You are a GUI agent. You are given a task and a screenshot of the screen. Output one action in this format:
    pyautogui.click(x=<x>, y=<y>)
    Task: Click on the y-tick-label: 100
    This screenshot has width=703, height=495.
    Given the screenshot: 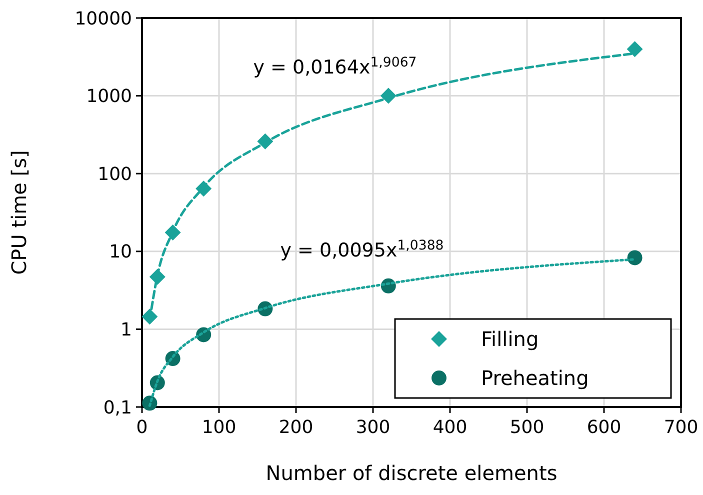 What is the action you would take?
    pyautogui.click(x=115, y=174)
    